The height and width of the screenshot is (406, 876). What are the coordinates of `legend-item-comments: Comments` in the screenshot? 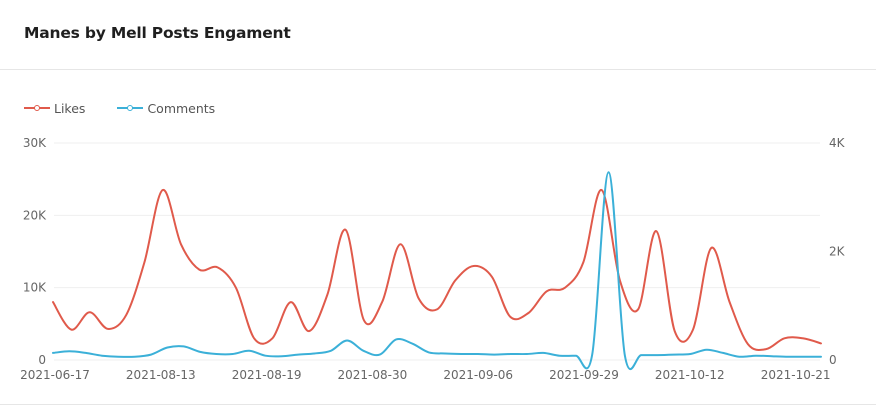 It's located at (166, 108).